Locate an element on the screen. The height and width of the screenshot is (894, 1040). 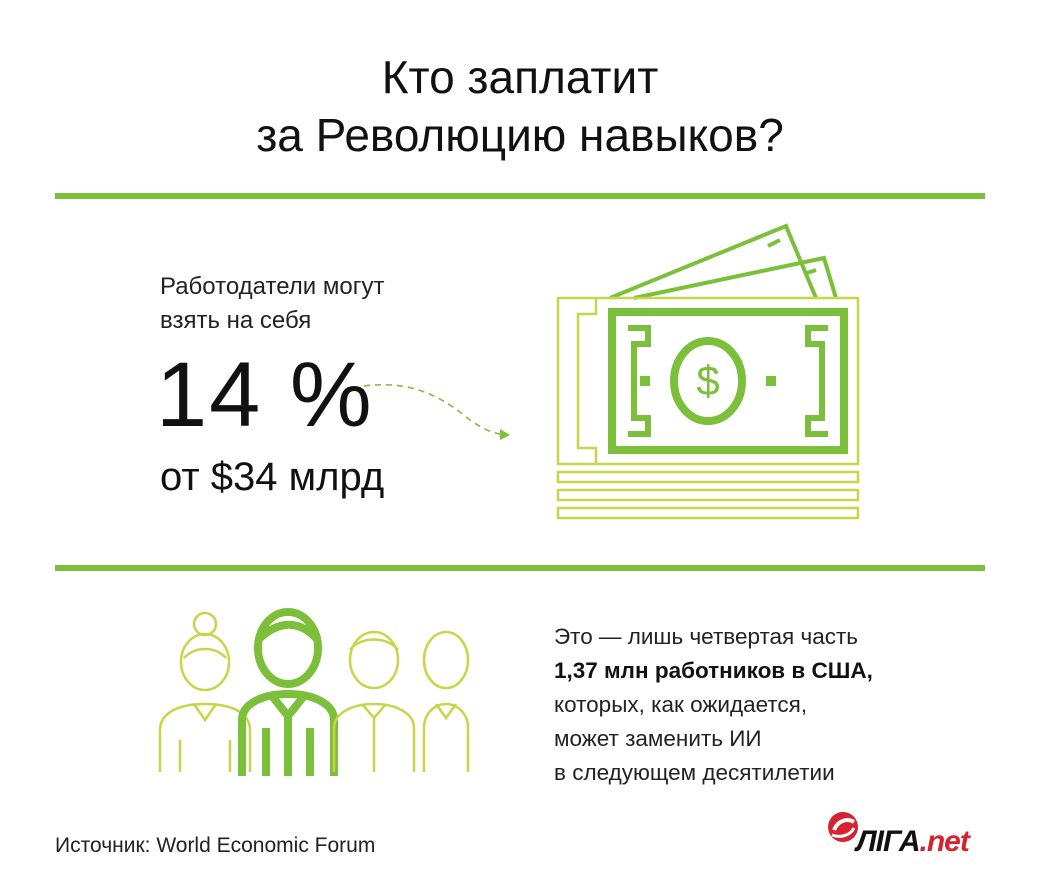
workers-line-4: может заменить ИИ is located at coordinates (658, 738).